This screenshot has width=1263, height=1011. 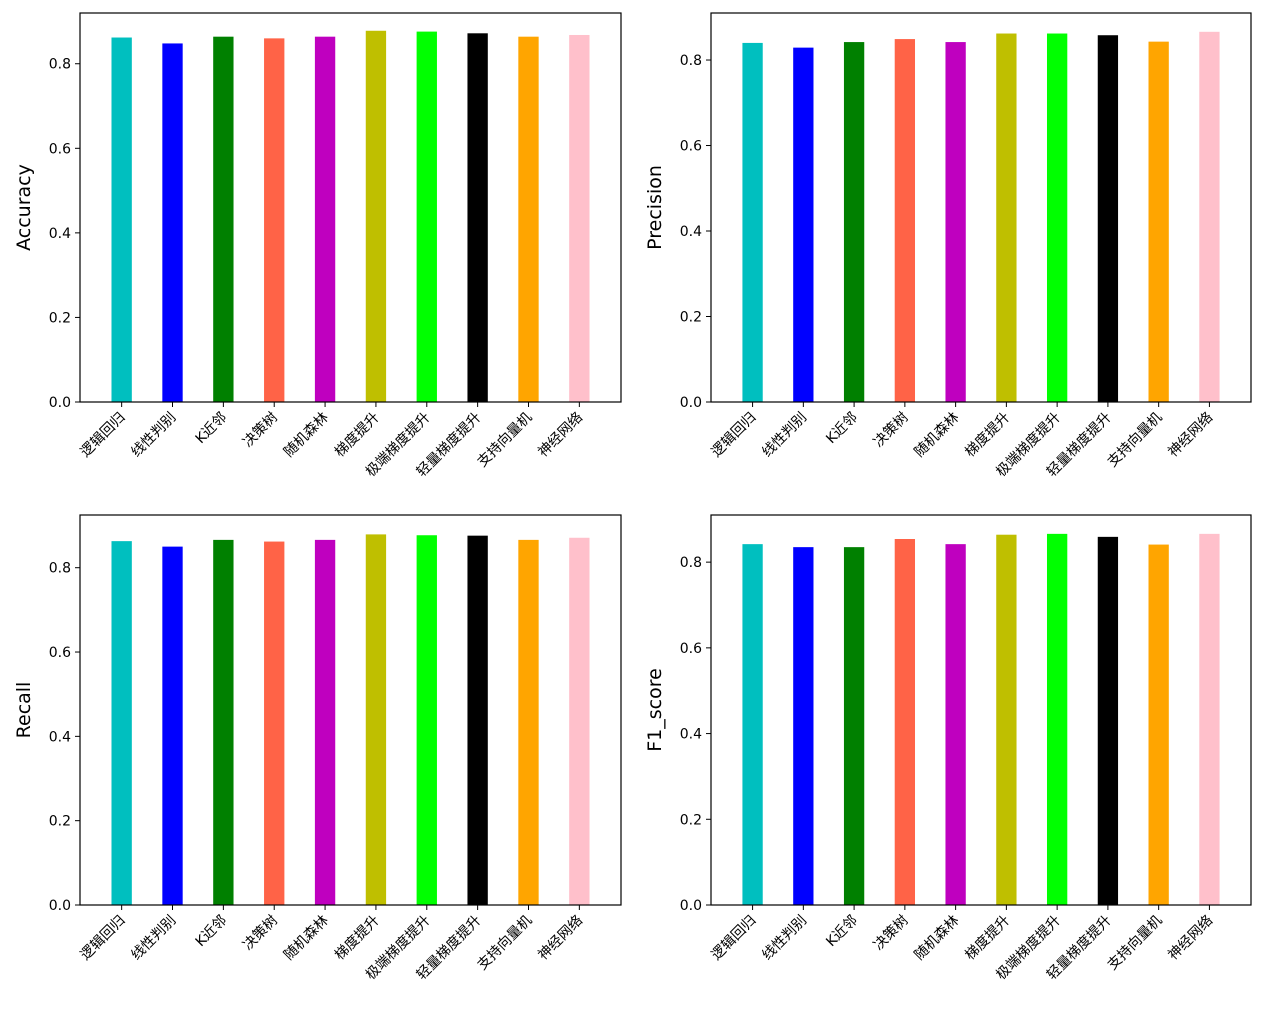 I want to click on y-axis-label: Recall, so click(x=24, y=710).